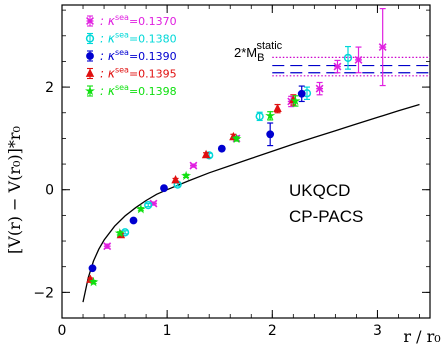  I want to click on legend-label: : κsea=0.1398, so click(138, 90).